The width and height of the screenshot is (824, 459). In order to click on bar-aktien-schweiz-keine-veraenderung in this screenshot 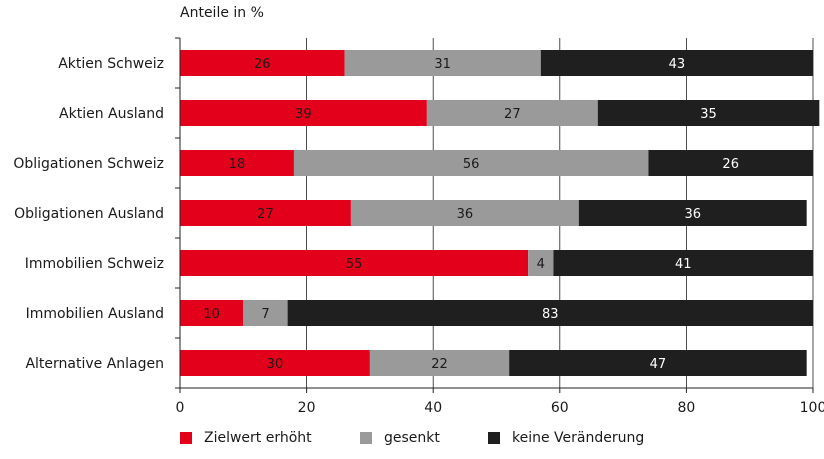, I will do `click(676, 63)`.